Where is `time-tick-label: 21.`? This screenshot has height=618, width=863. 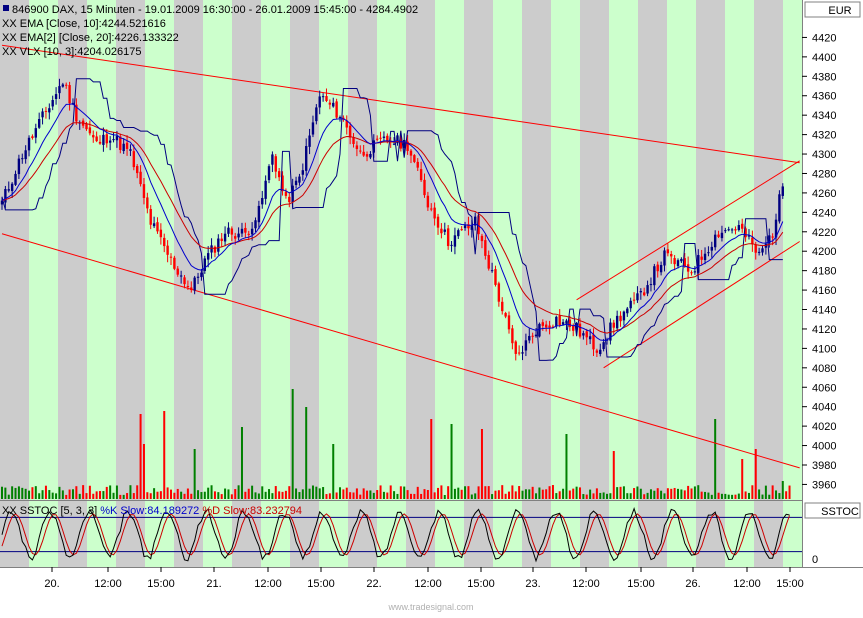
time-tick-label: 21. is located at coordinates (213, 584).